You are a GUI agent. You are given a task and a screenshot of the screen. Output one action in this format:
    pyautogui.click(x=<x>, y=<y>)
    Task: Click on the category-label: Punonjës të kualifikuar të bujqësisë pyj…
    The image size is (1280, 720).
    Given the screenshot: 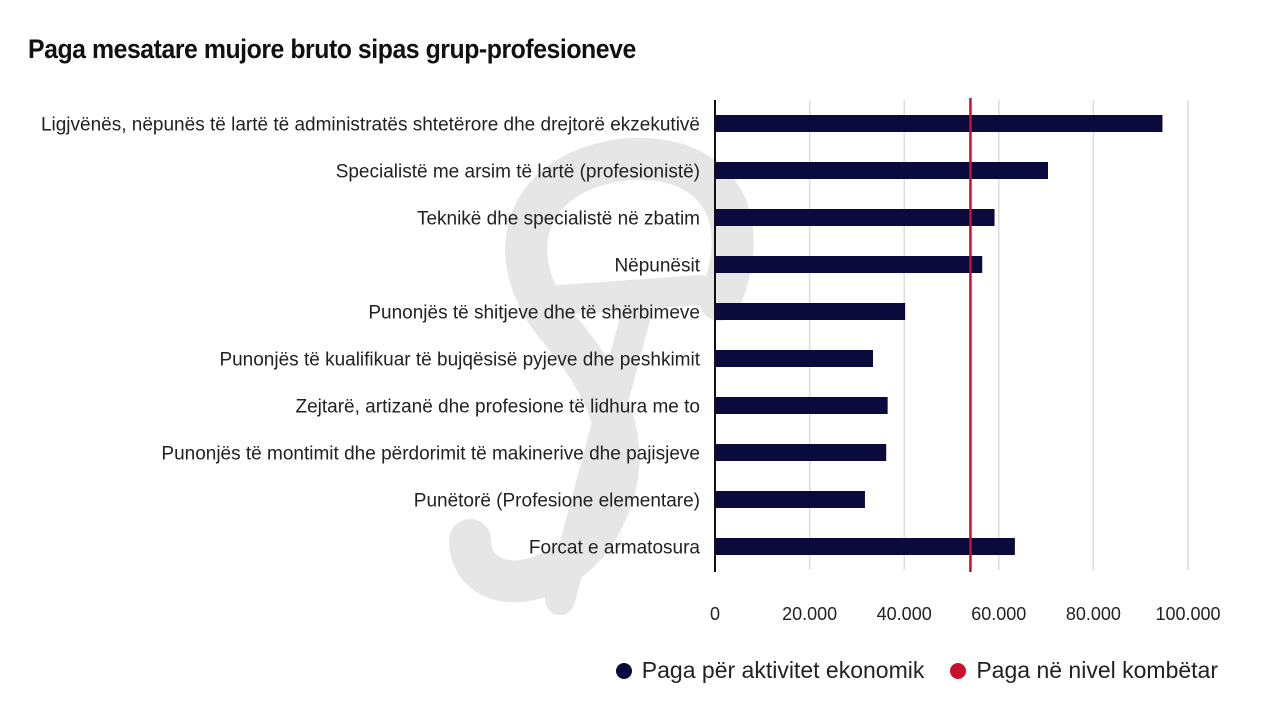 What is the action you would take?
    pyautogui.click(x=459, y=360)
    